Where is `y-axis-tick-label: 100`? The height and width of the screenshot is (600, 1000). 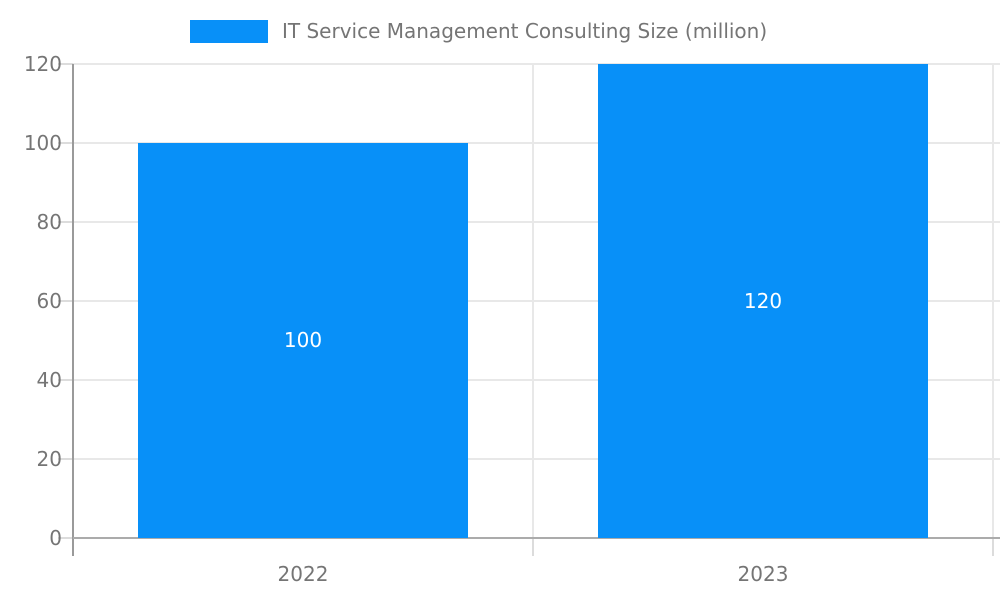
y-axis-tick-label: 100 is located at coordinates (42, 142).